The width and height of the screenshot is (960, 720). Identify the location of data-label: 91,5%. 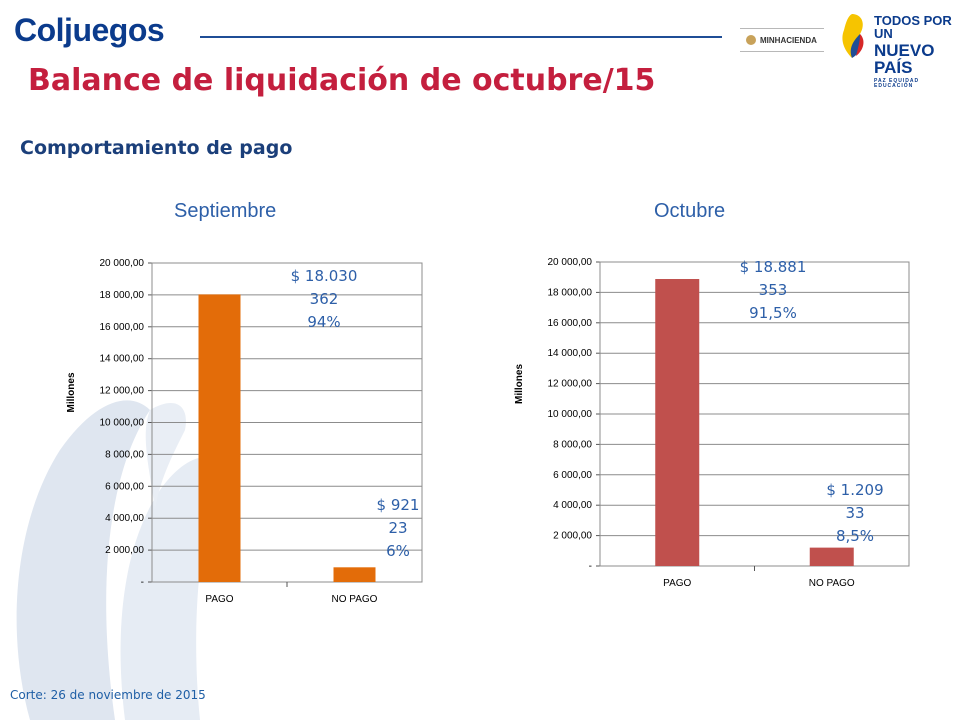
(773, 313).